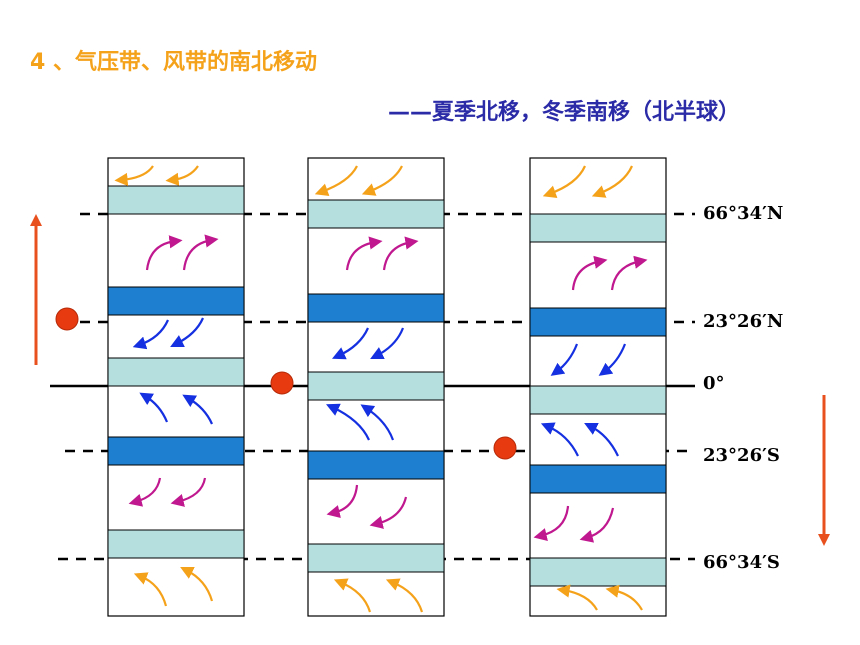 The image size is (860, 645). I want to click on latitude-label-equator: 0°, so click(714, 383).